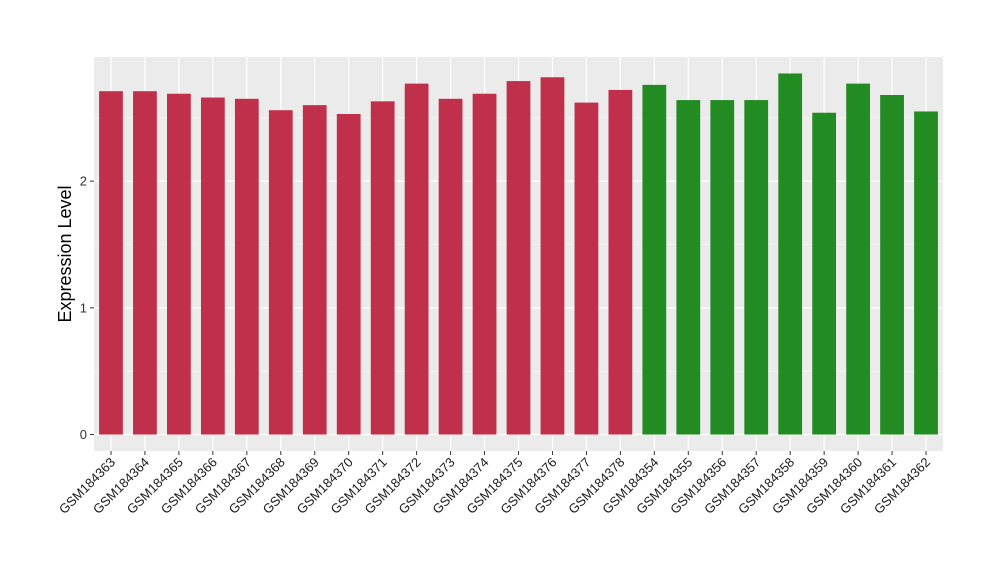  Describe the element at coordinates (83, 434) in the screenshot. I see `y-tick-label: 0` at that location.